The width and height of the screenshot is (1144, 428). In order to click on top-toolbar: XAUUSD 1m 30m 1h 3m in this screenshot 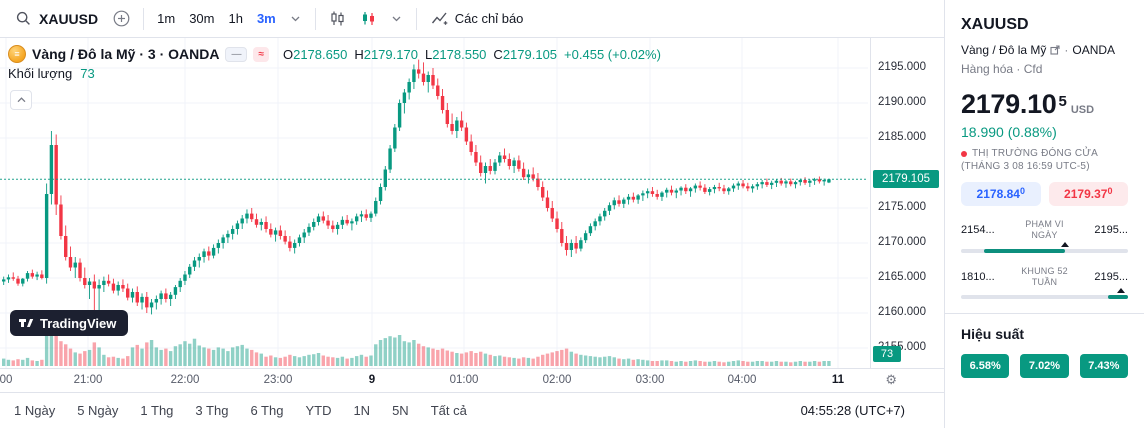, I will do `click(472, 19)`.